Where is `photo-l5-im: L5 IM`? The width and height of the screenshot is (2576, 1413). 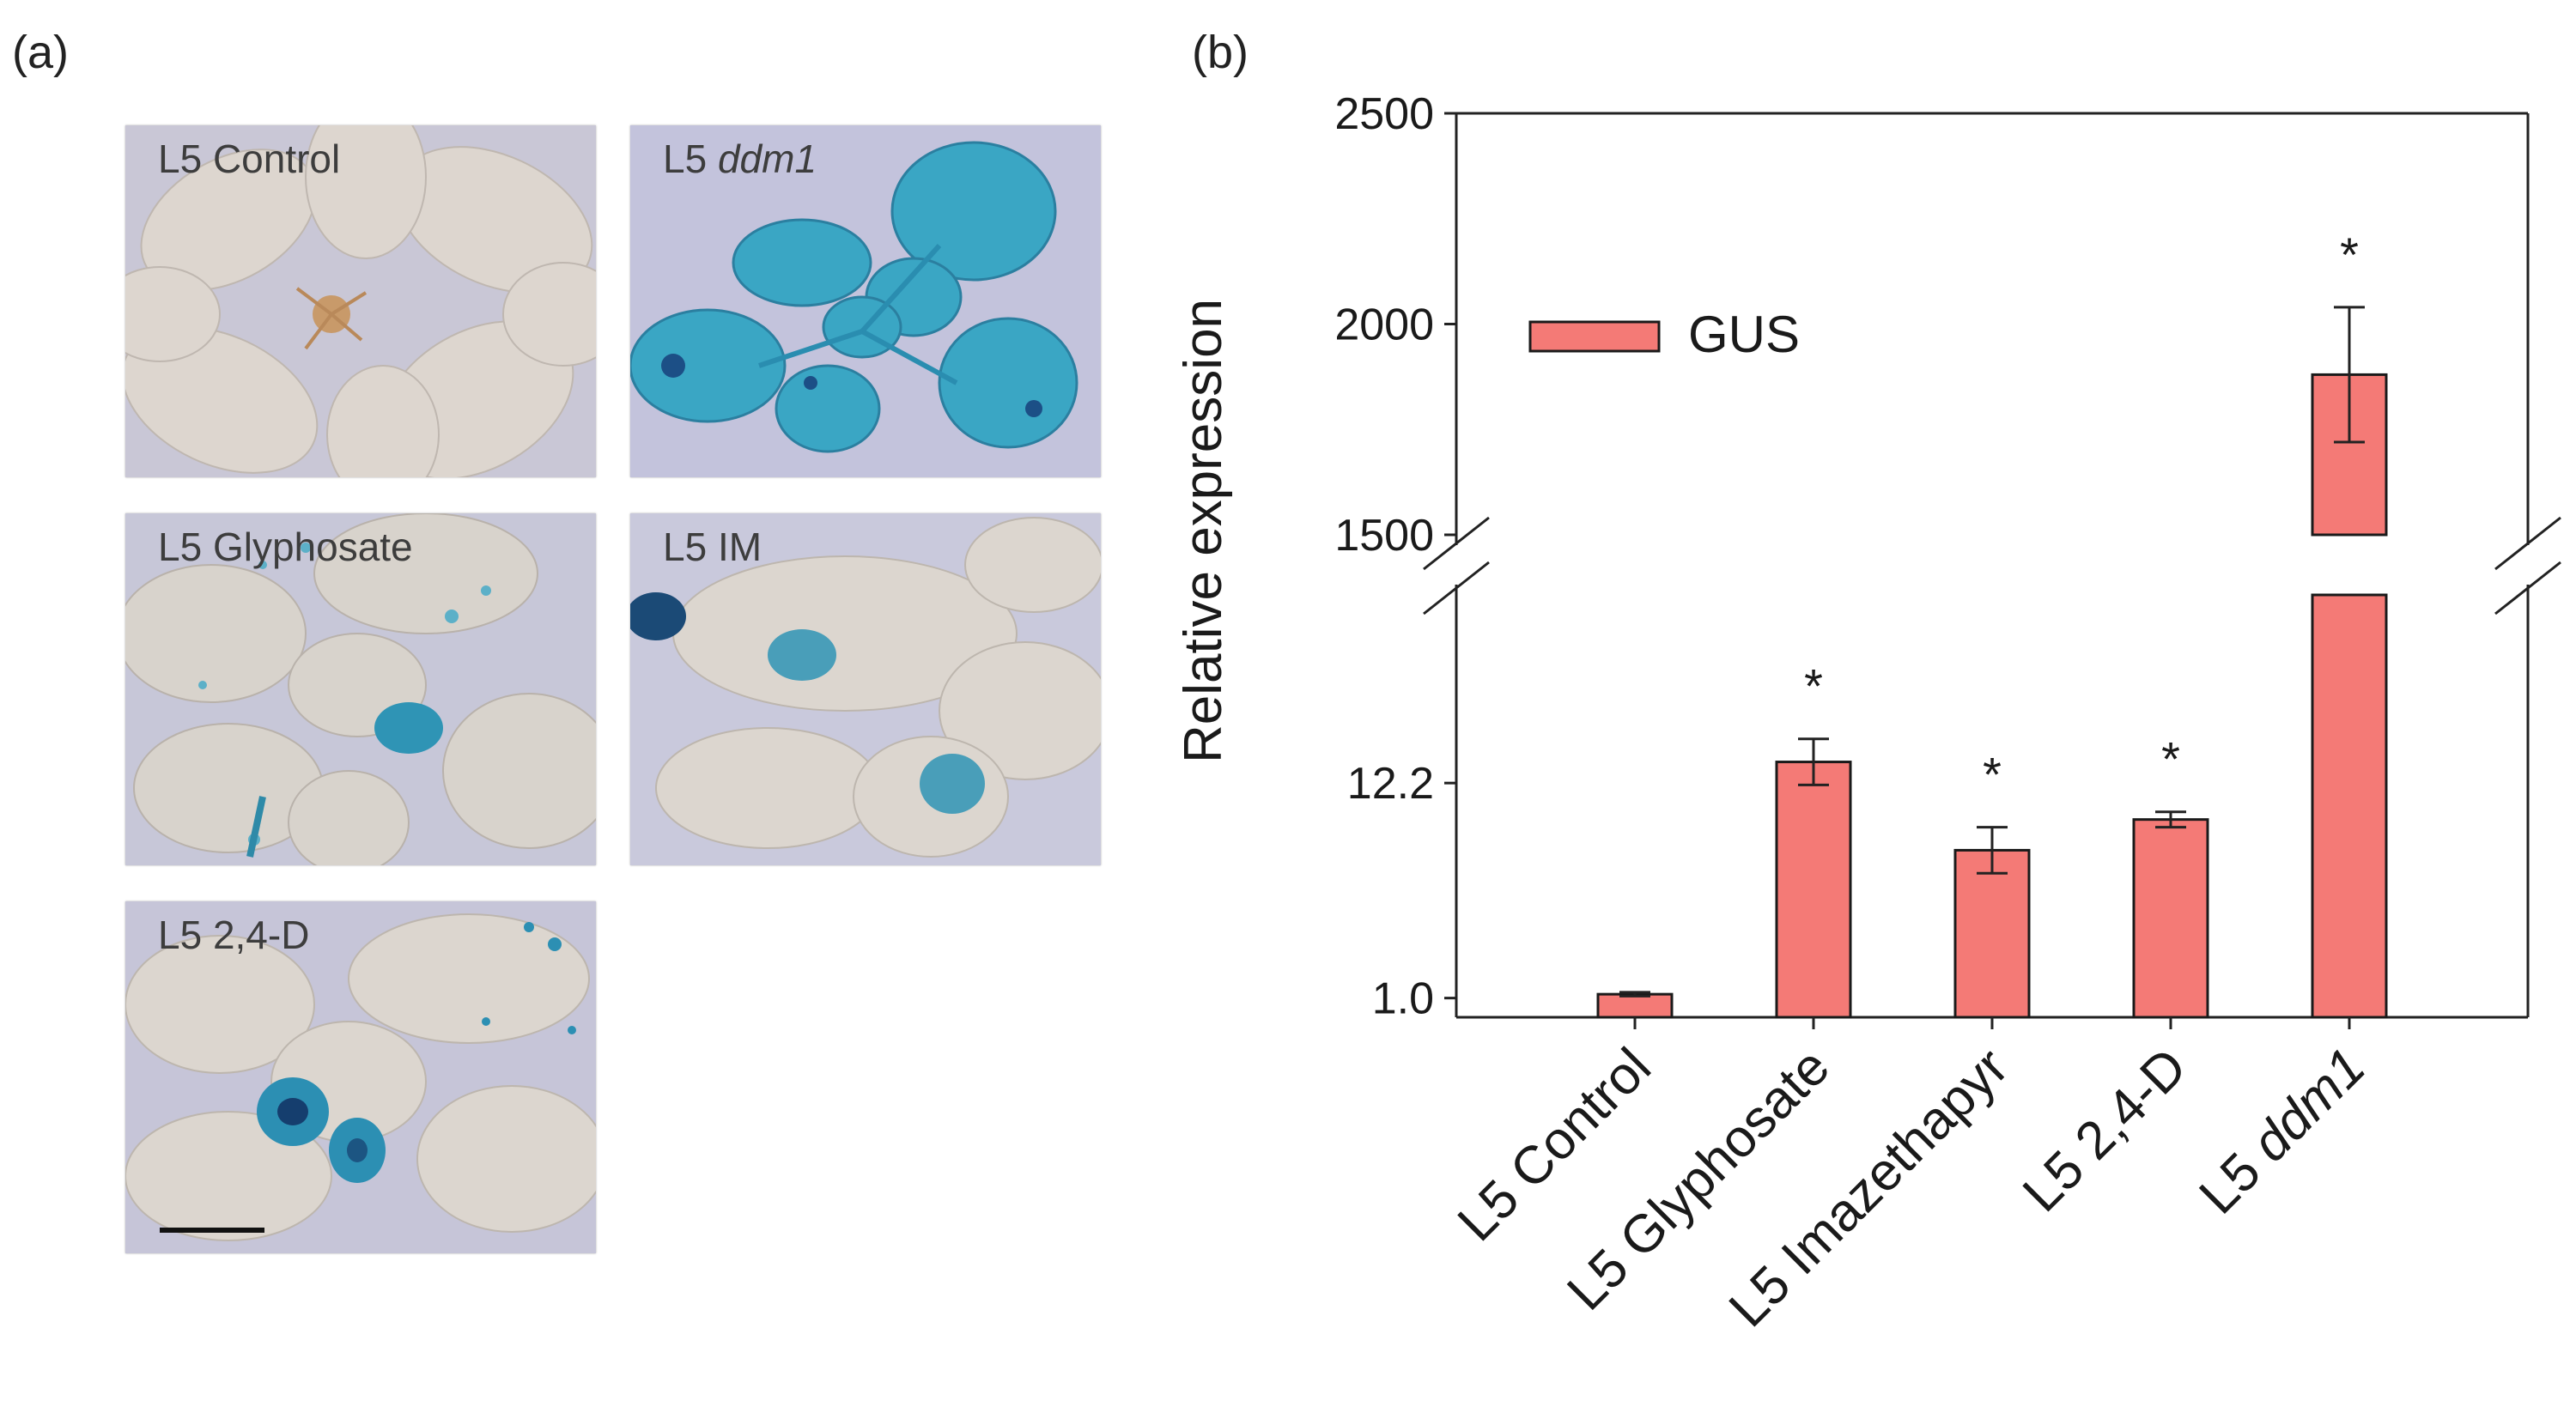 photo-l5-im: L5 IM is located at coordinates (865, 689).